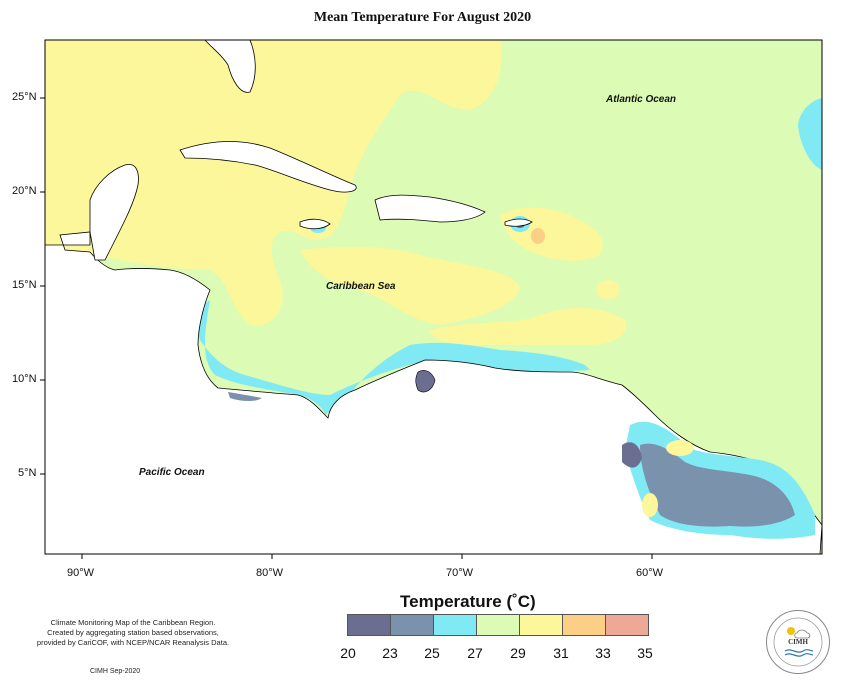  I want to click on lat-label-25: 25°N, so click(24, 97).